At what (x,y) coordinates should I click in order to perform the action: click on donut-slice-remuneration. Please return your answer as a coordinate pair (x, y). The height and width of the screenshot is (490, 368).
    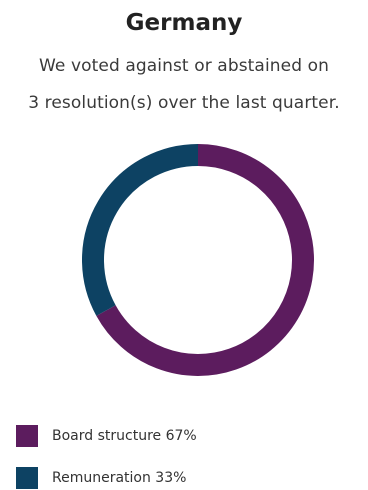
    Looking at the image, I should click on (140, 230).